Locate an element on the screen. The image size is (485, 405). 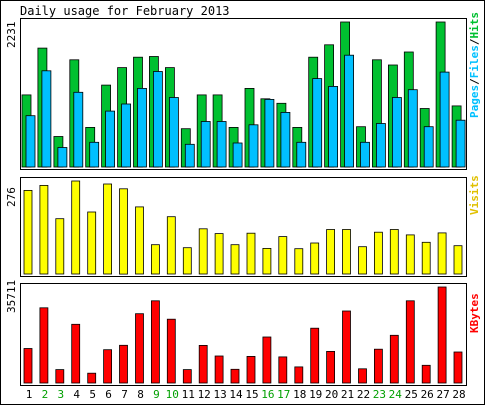
x-tick-label: 7 is located at coordinates (124, 394).